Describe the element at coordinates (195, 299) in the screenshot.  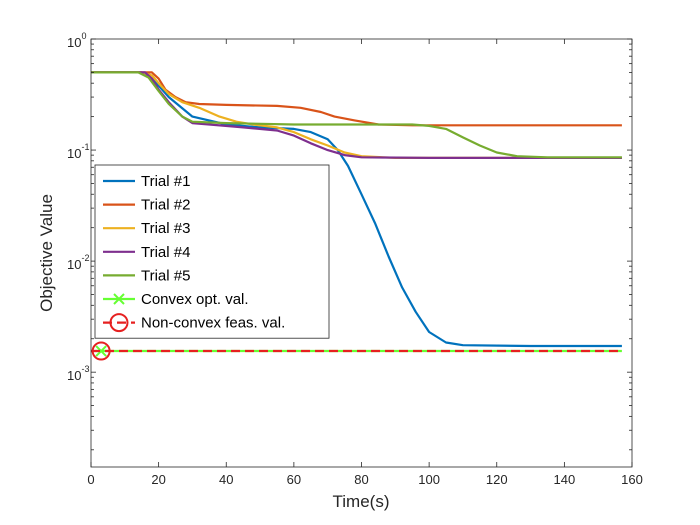
I see `legend-label: Convex opt. val.` at that location.